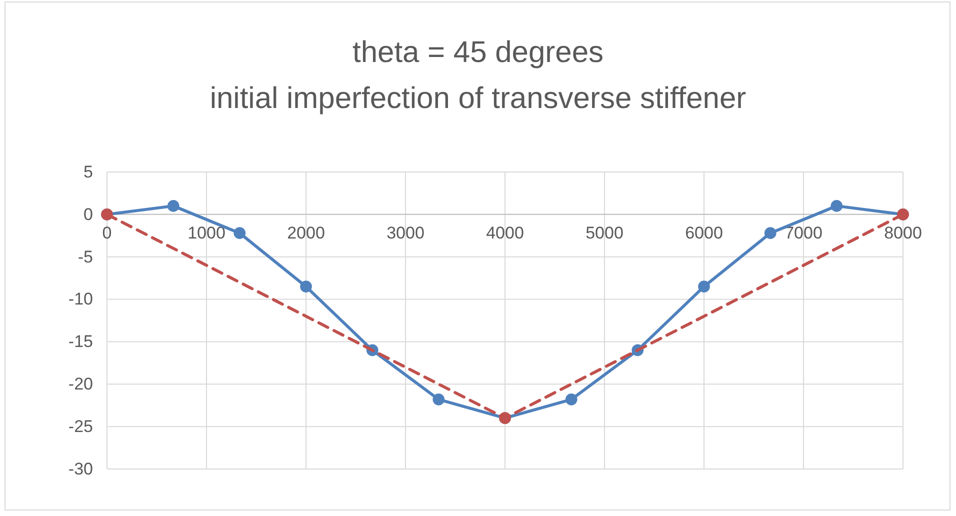 The width and height of the screenshot is (956, 516). What do you see at coordinates (80, 384) in the screenshot?
I see `y-tick-label: -20` at bounding box center [80, 384].